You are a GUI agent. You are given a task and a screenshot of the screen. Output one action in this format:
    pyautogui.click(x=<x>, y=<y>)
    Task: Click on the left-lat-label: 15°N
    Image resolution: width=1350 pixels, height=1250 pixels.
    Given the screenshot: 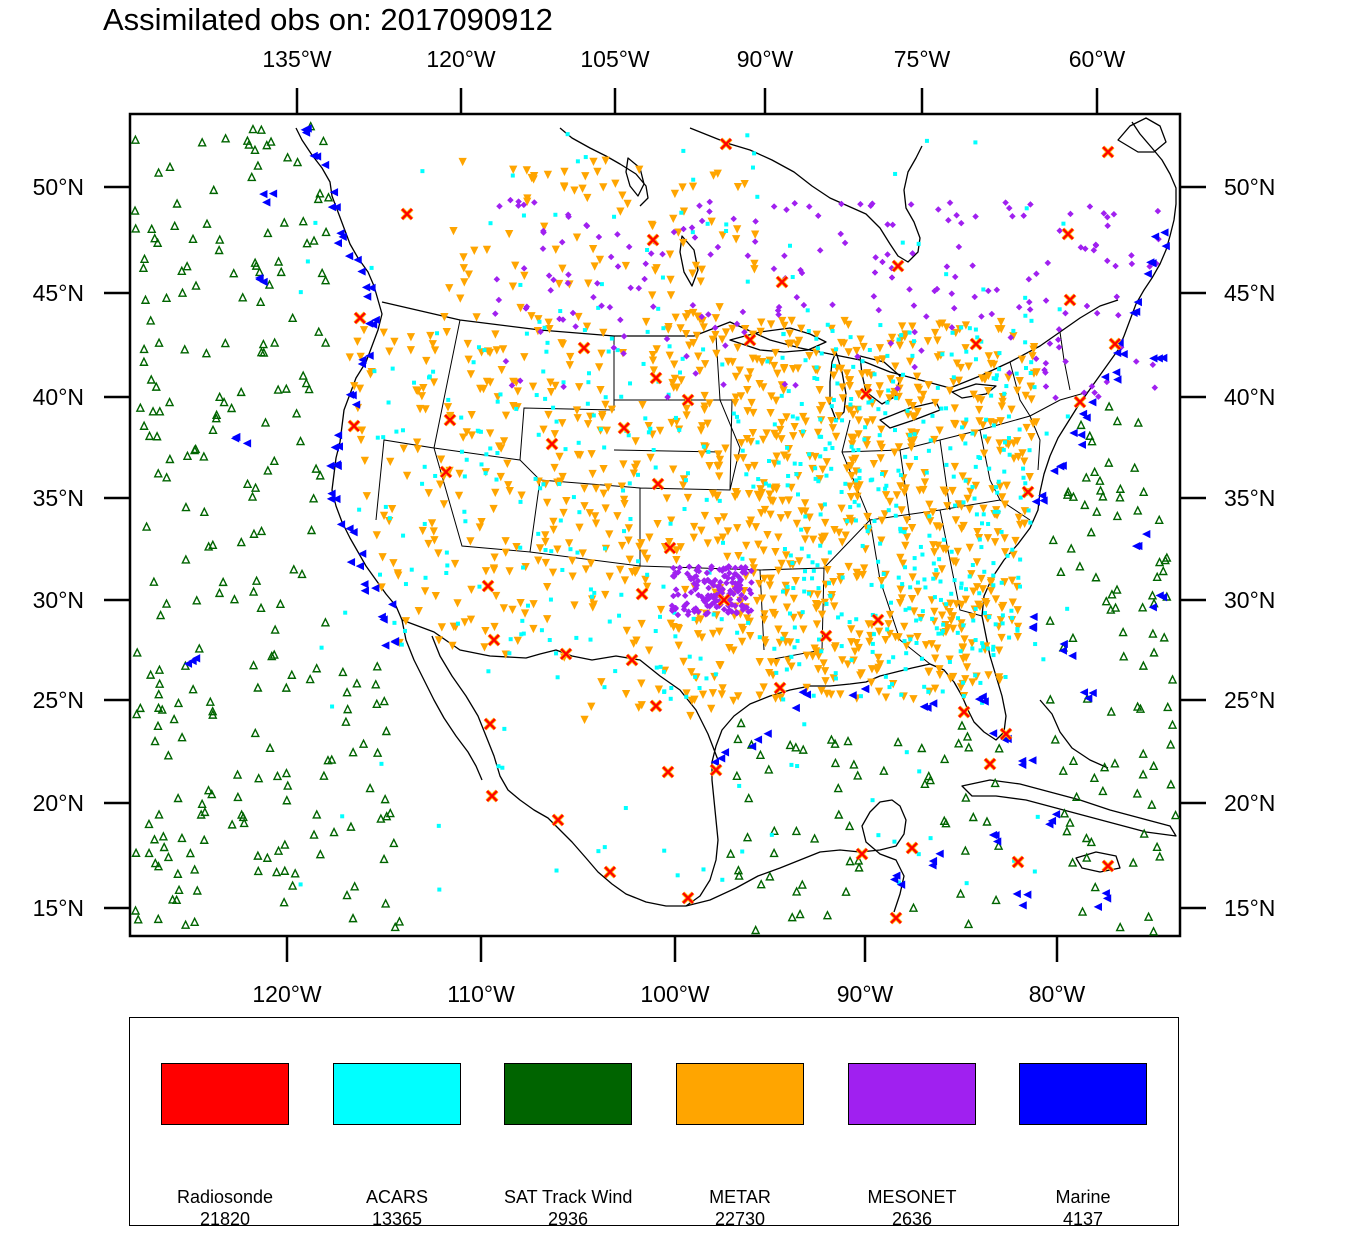 What is the action you would take?
    pyautogui.click(x=58, y=908)
    